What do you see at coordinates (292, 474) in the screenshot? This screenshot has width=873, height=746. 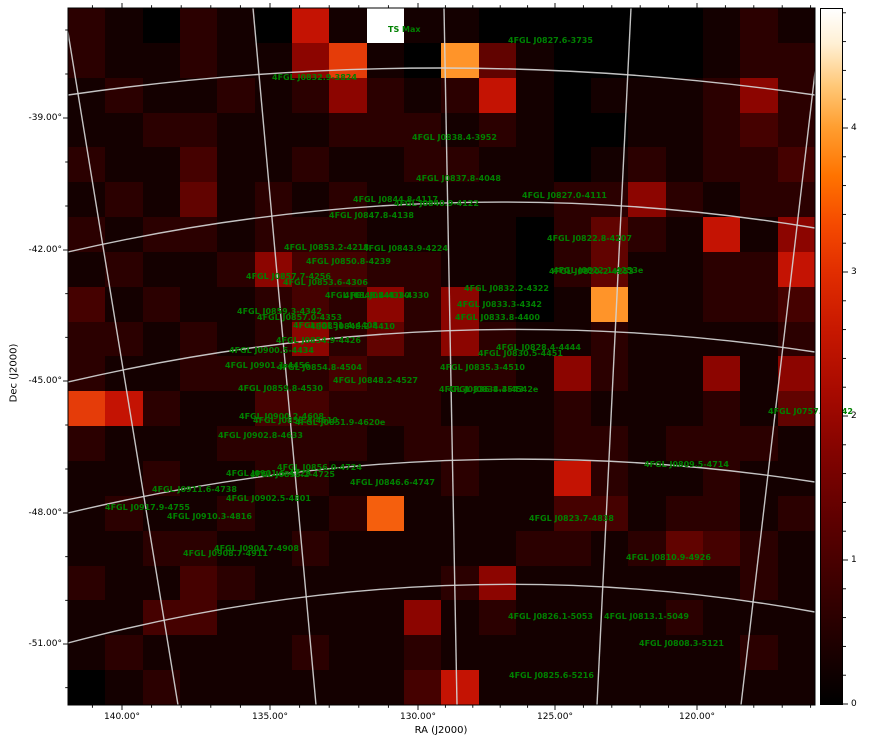 I see `source-label: 4FGL J0855.2-4725` at bounding box center [292, 474].